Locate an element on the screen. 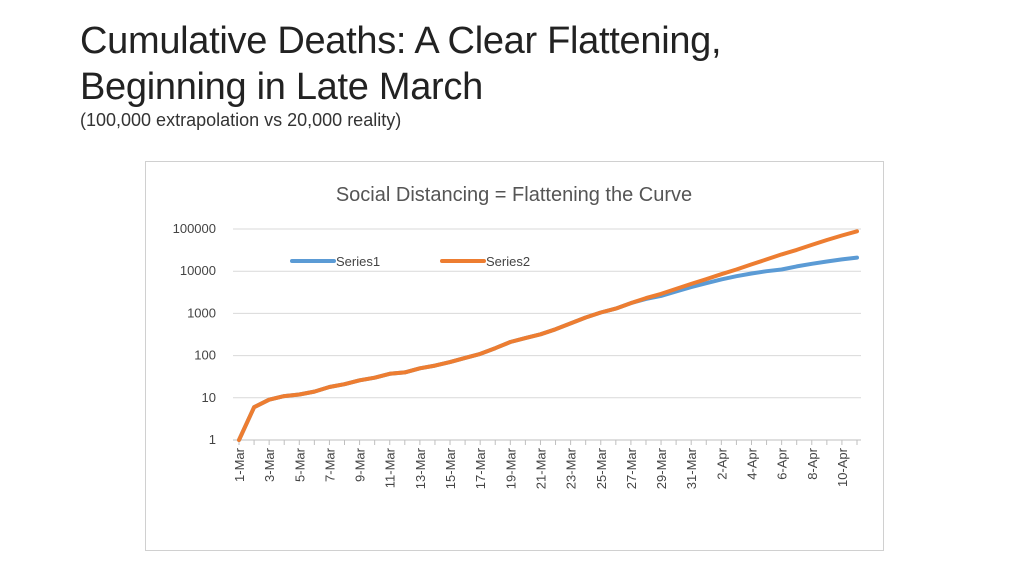 This screenshot has height=576, width=1024. x-tick-label: 1-Mar is located at coordinates (239, 464).